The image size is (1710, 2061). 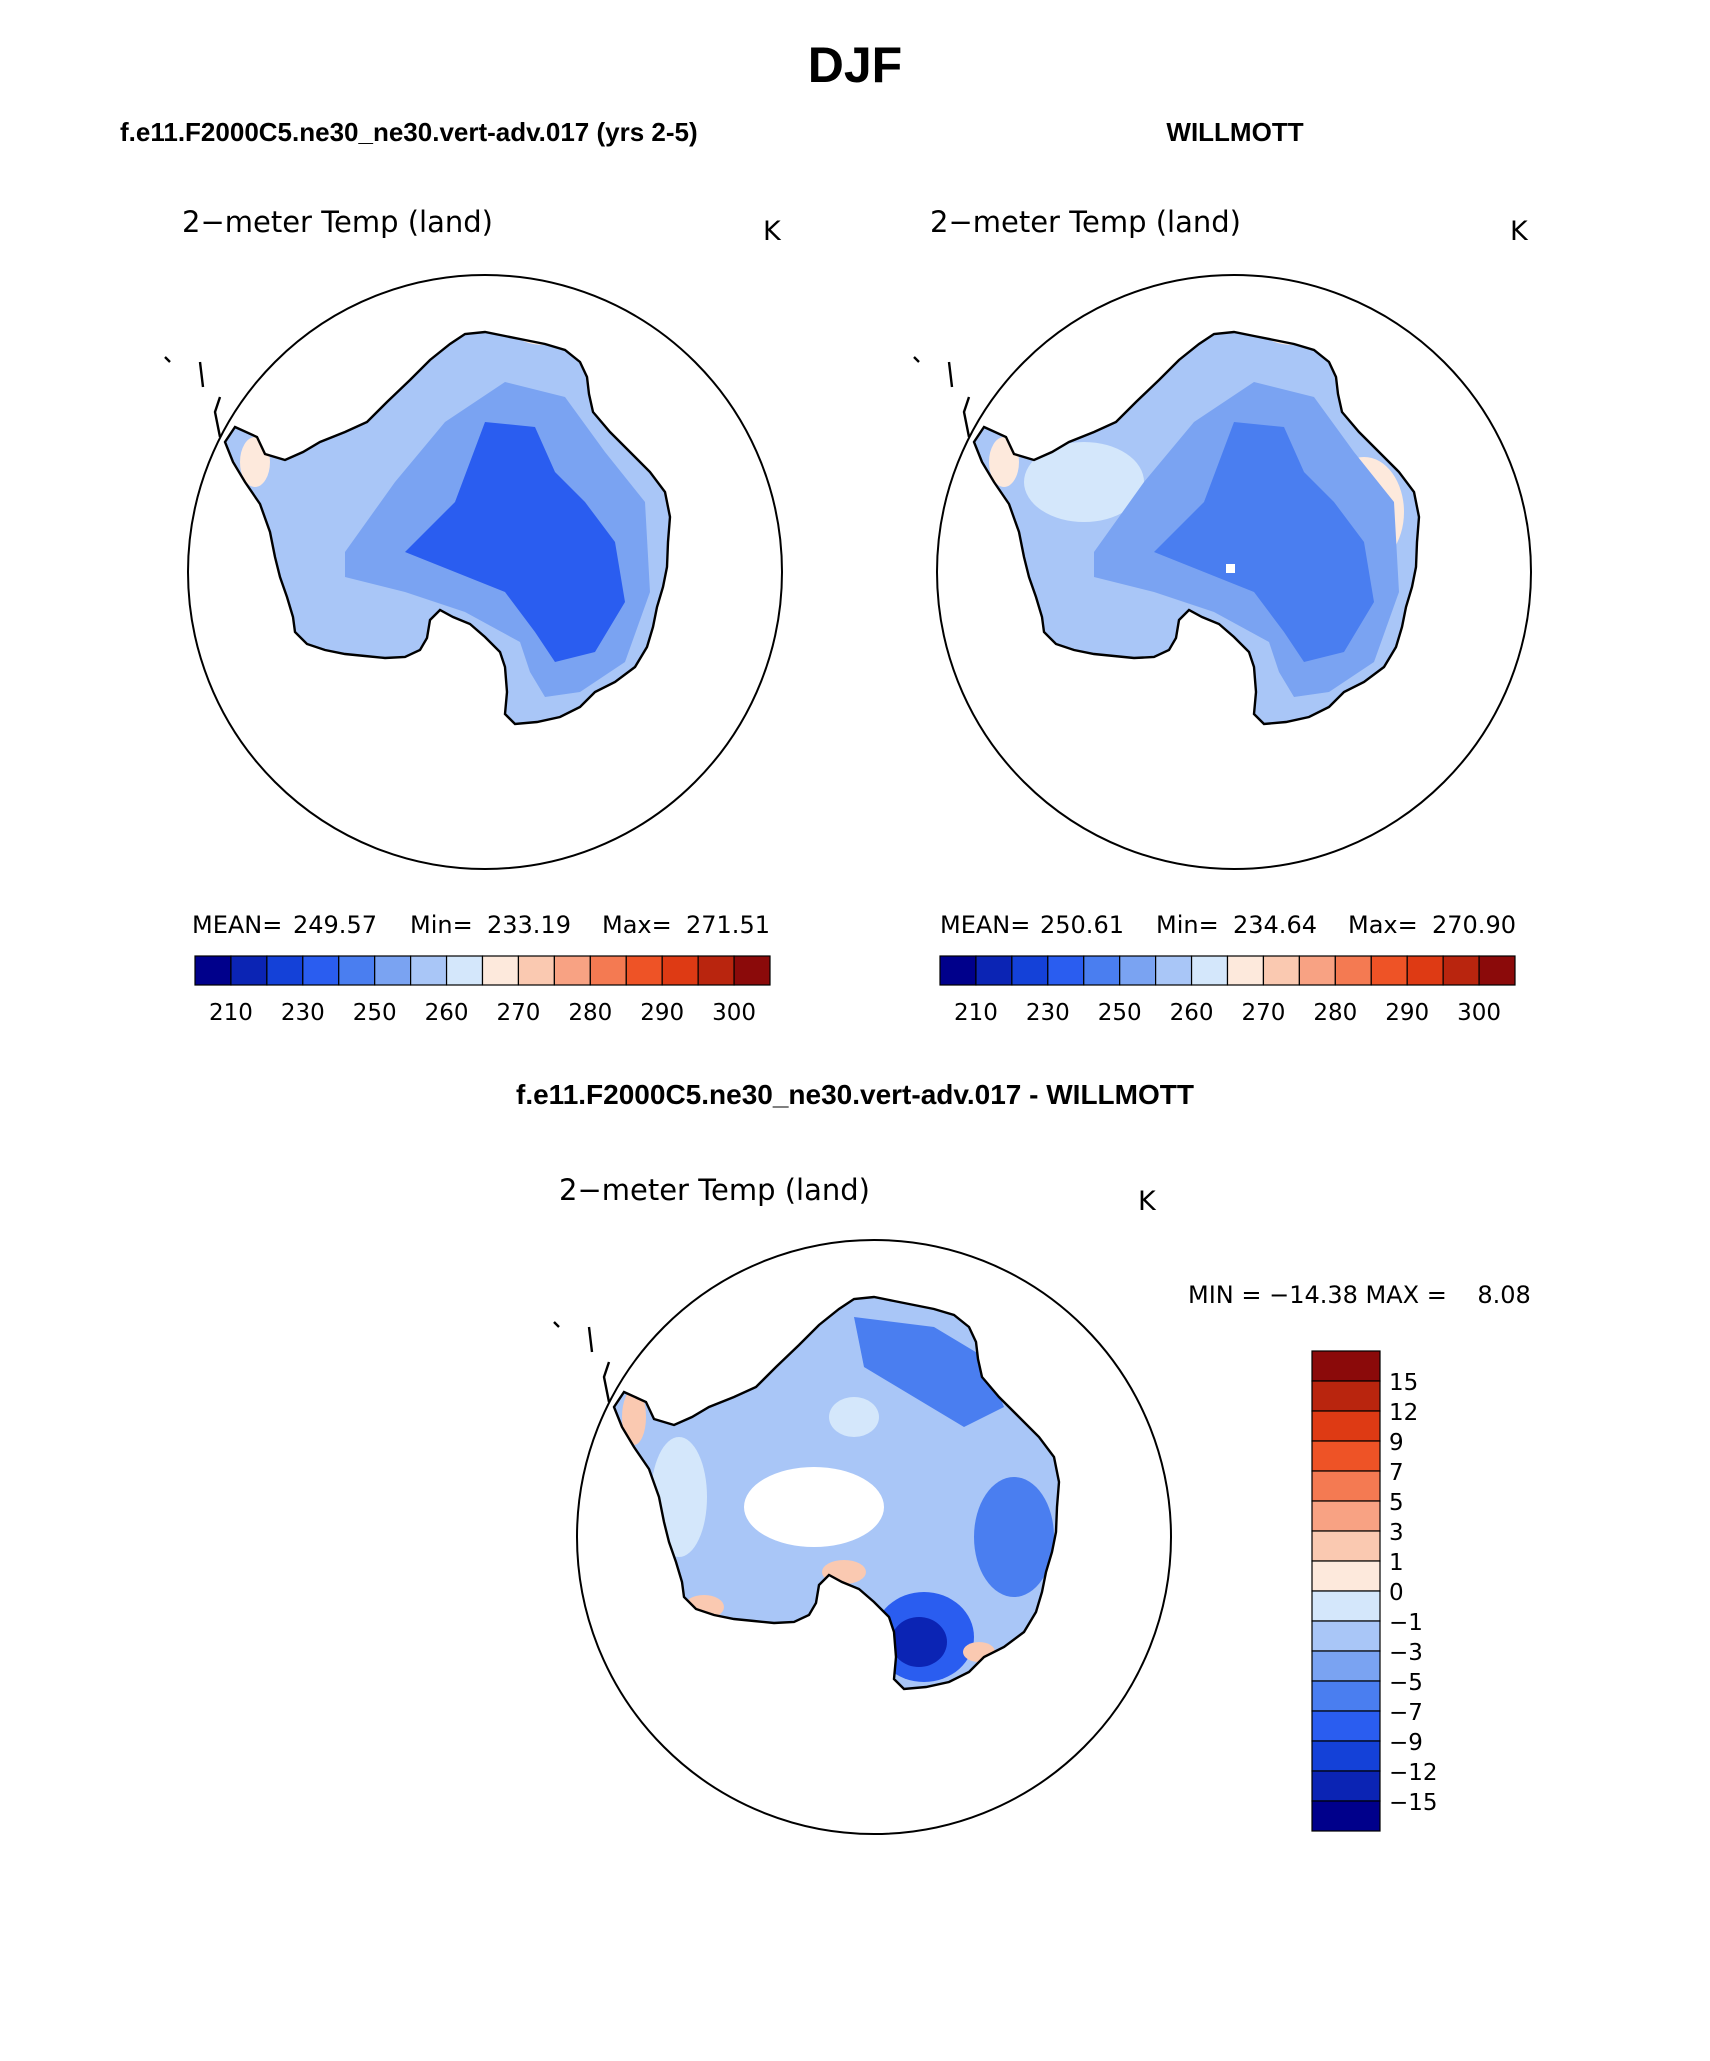 I want to click on panel-case-title: WILLMOTT, so click(x=1234, y=132).